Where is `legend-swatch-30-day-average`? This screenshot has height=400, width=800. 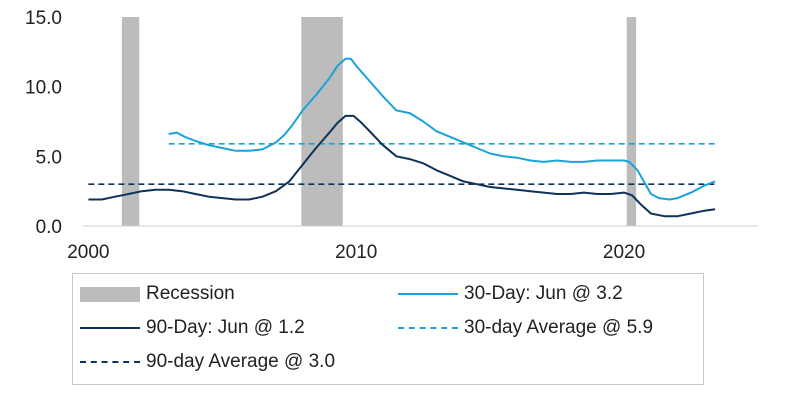 legend-swatch-30-day-average is located at coordinates (428, 328).